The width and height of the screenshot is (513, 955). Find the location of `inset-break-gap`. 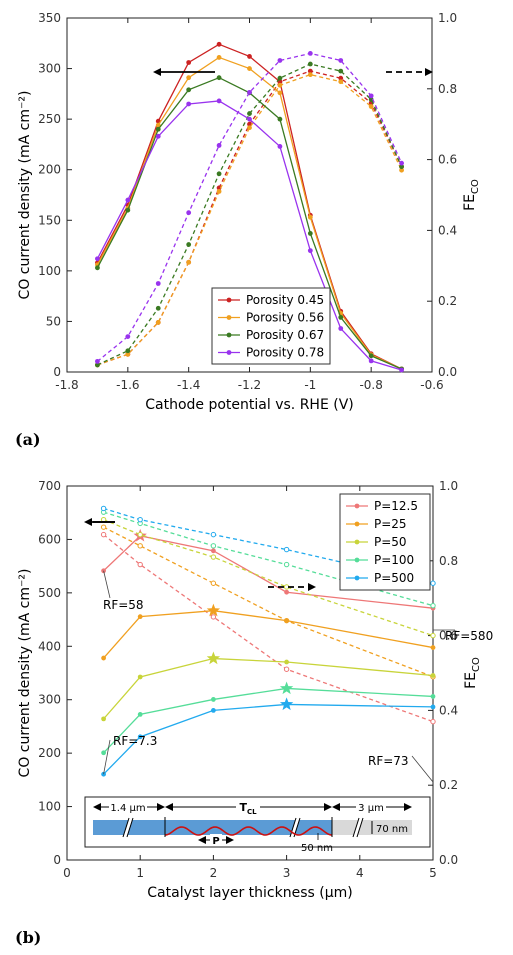

inset-break-gap is located at coordinates (128, 827).